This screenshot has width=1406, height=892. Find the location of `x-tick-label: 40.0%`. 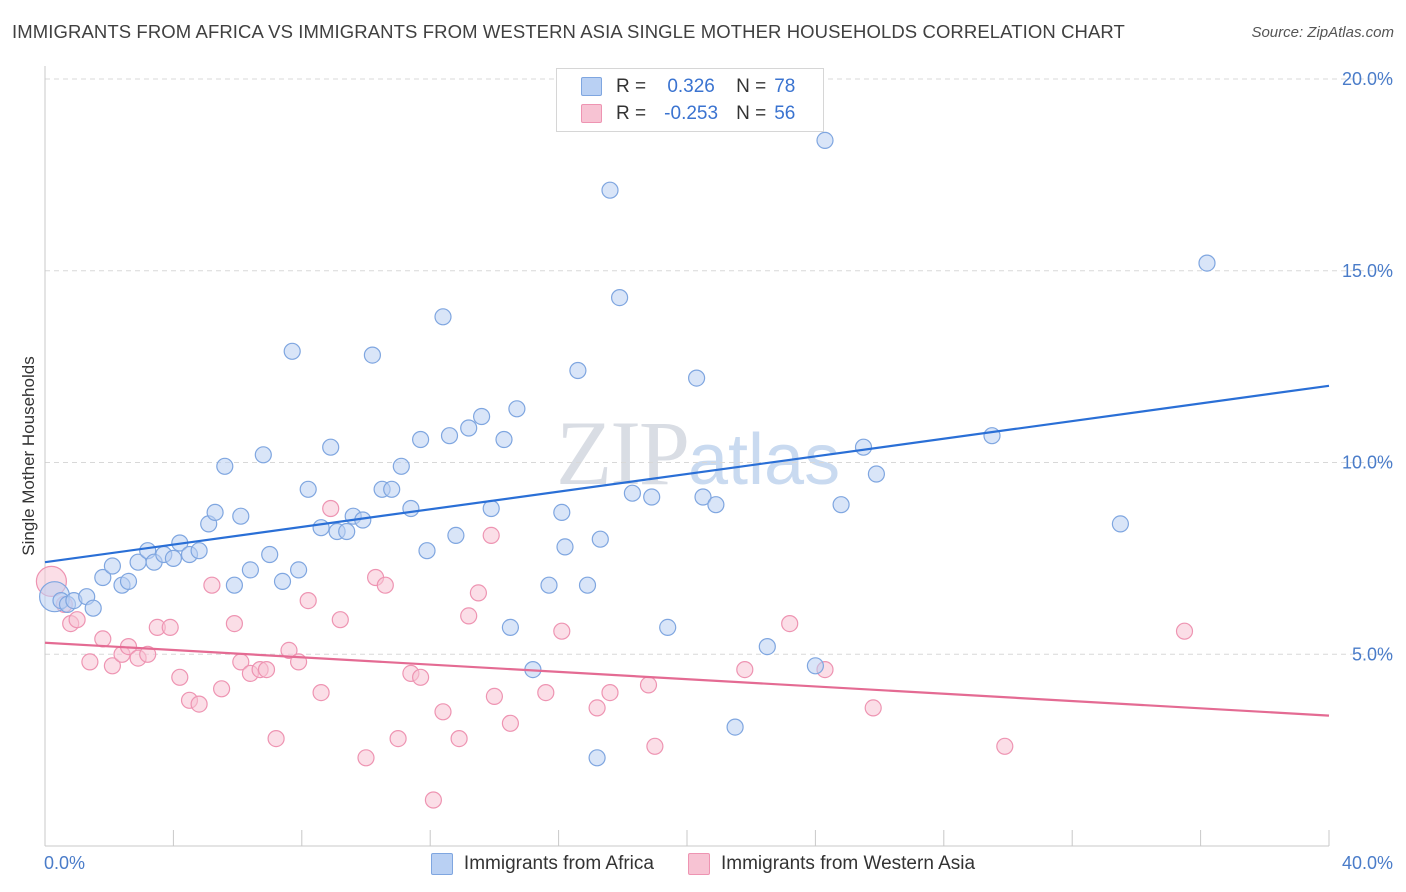

x-tick-label: 40.0% is located at coordinates (1367, 863).